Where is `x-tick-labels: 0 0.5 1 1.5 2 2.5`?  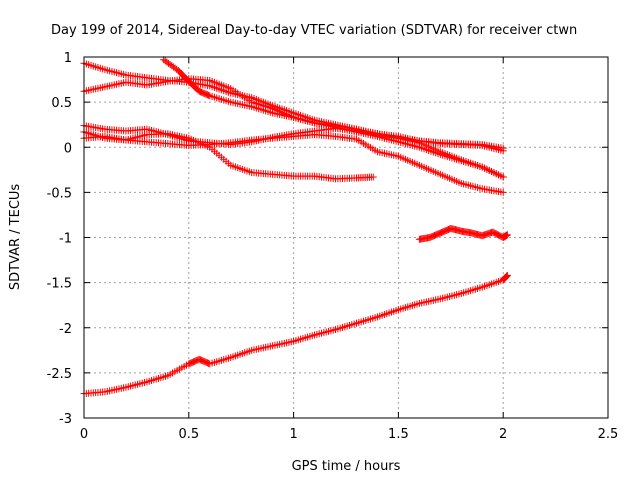 x-tick-labels: 0 0.5 1 1.5 2 2.5 is located at coordinates (349, 434).